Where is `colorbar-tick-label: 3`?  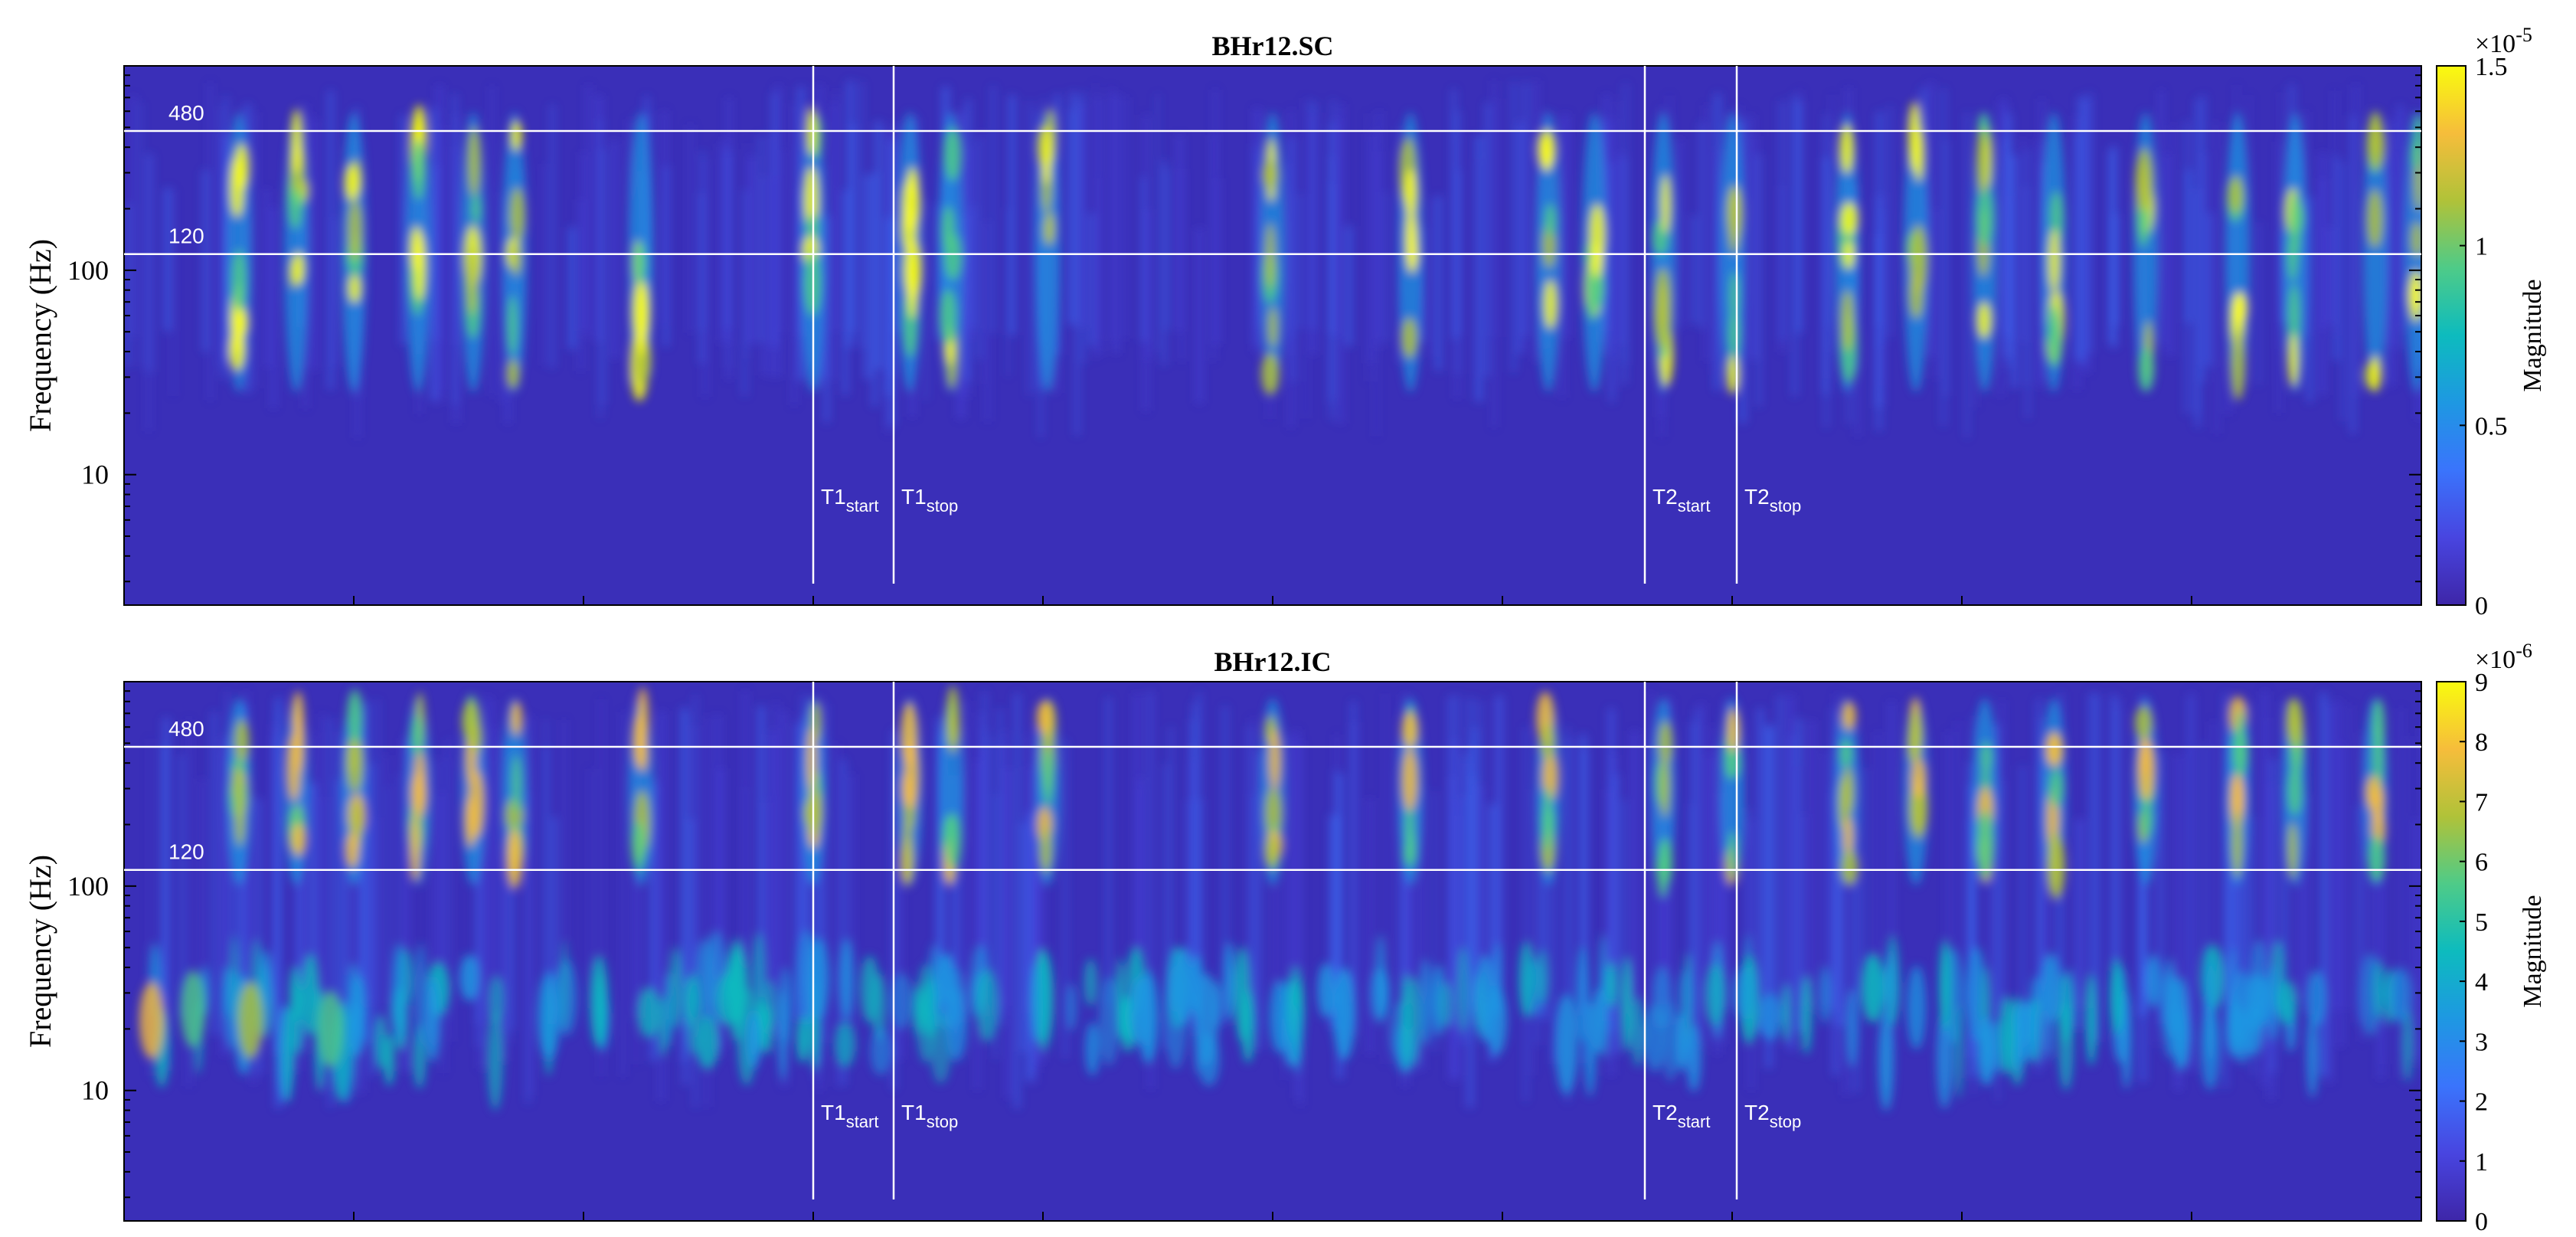
colorbar-tick-label: 3 is located at coordinates (2481, 1042).